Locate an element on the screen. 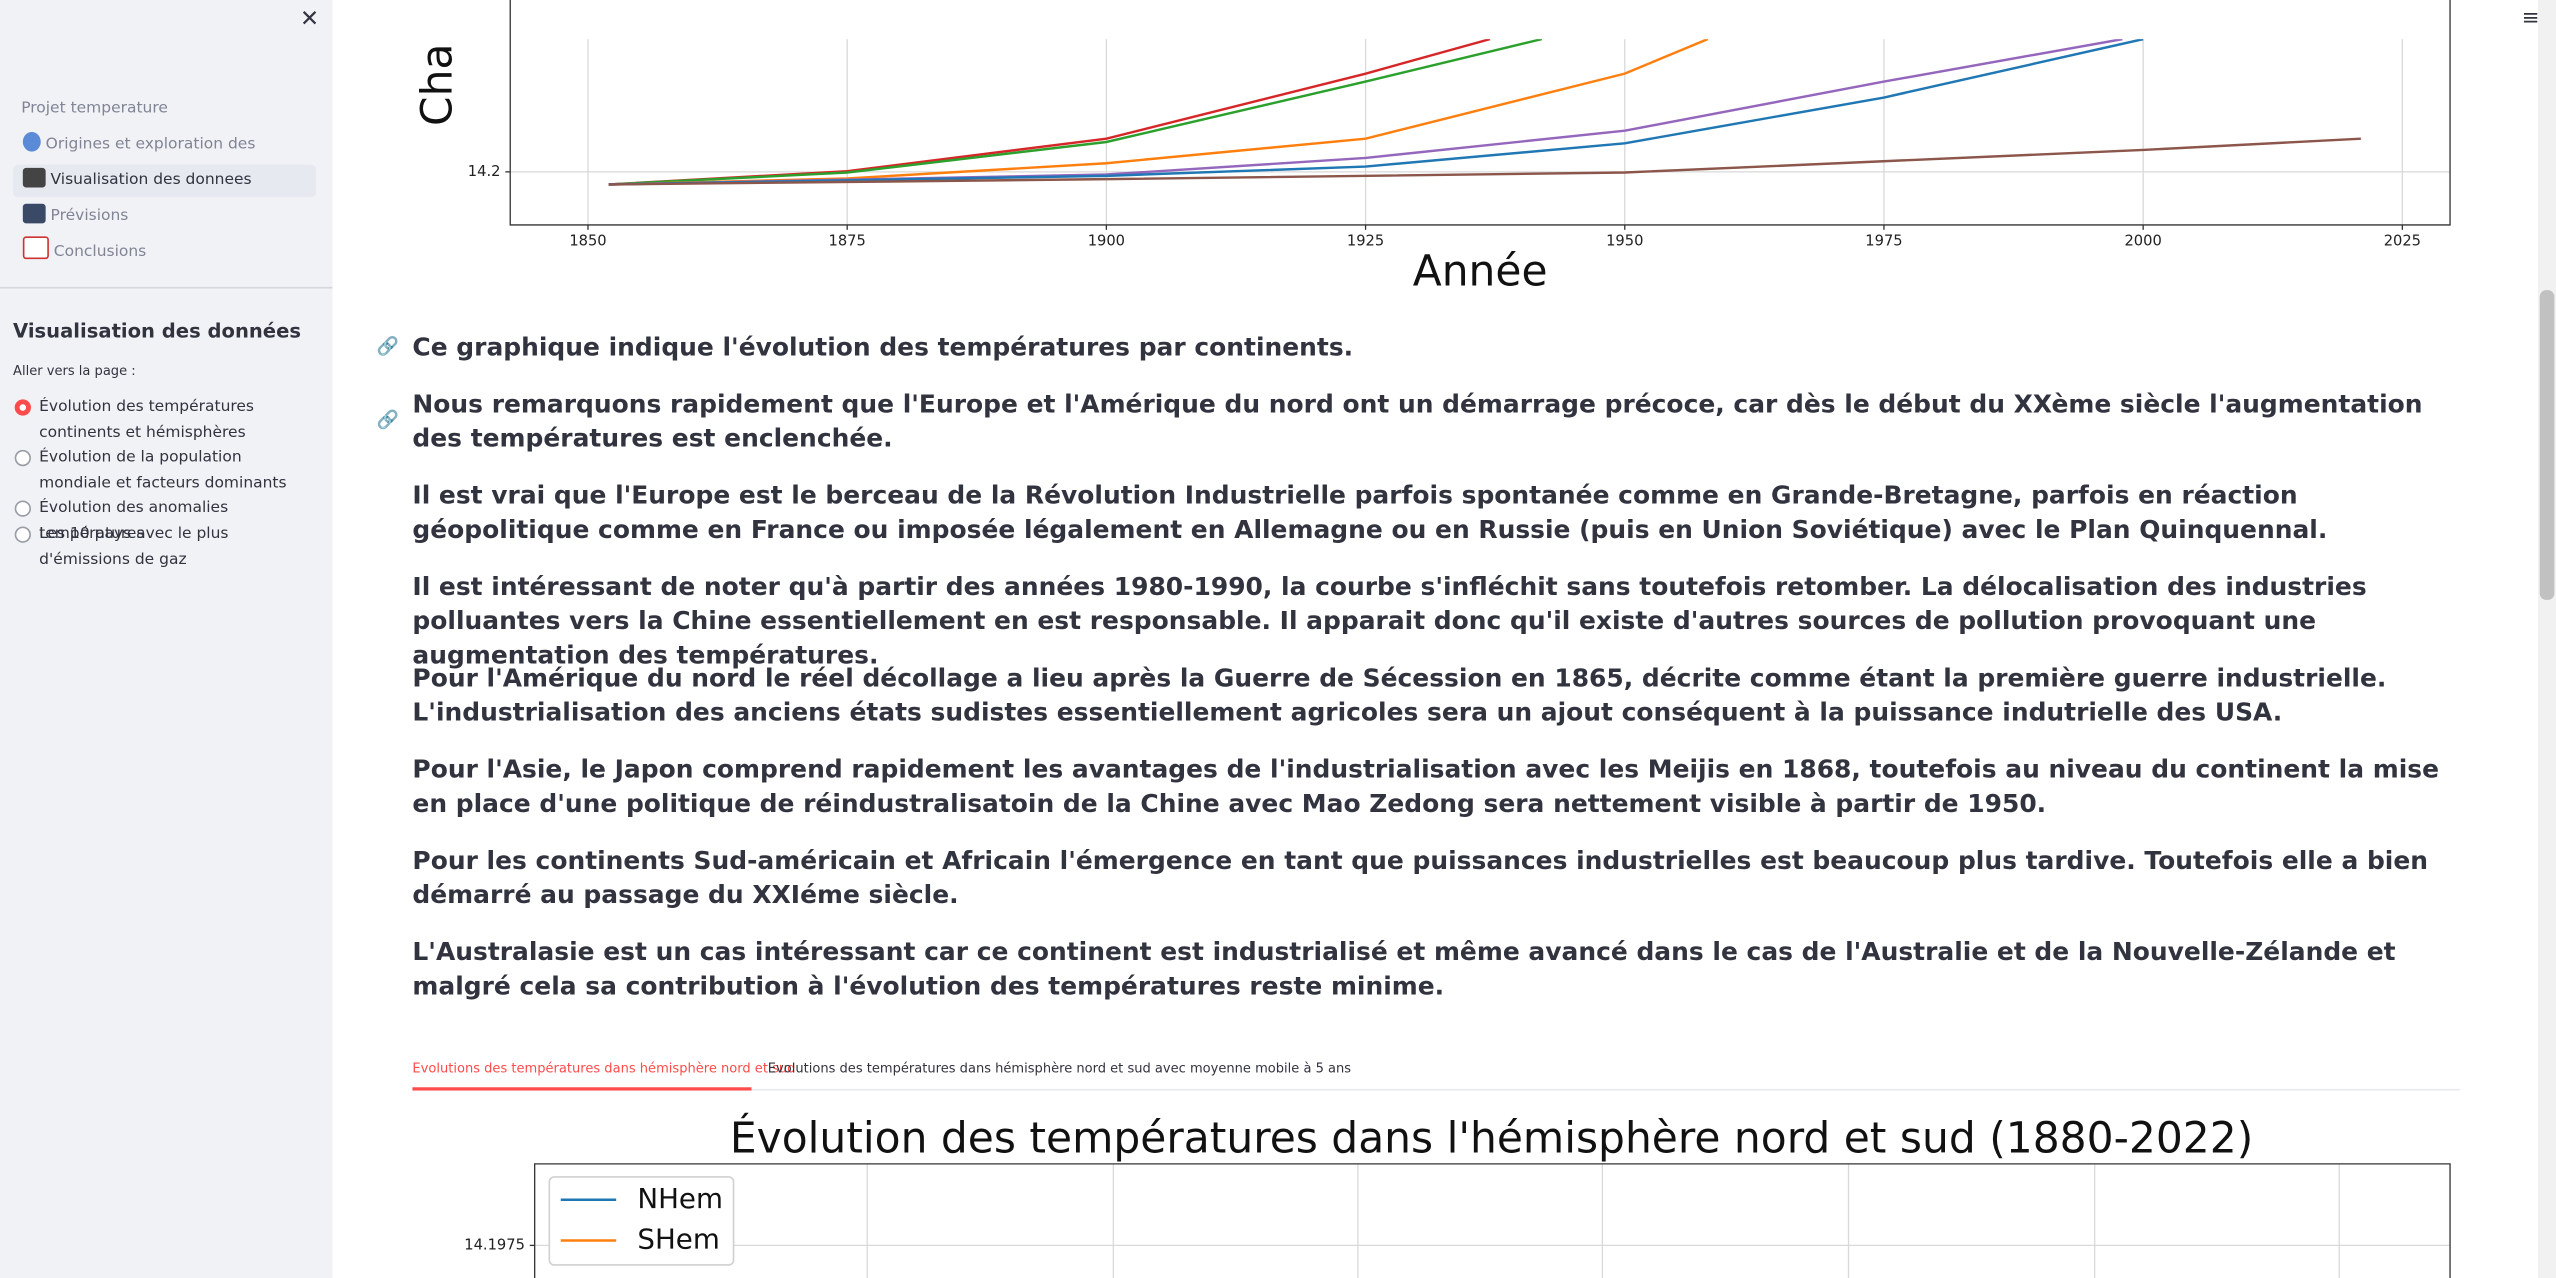 The width and height of the screenshot is (2556, 1278). scrollbar is located at coordinates (2547, 639).